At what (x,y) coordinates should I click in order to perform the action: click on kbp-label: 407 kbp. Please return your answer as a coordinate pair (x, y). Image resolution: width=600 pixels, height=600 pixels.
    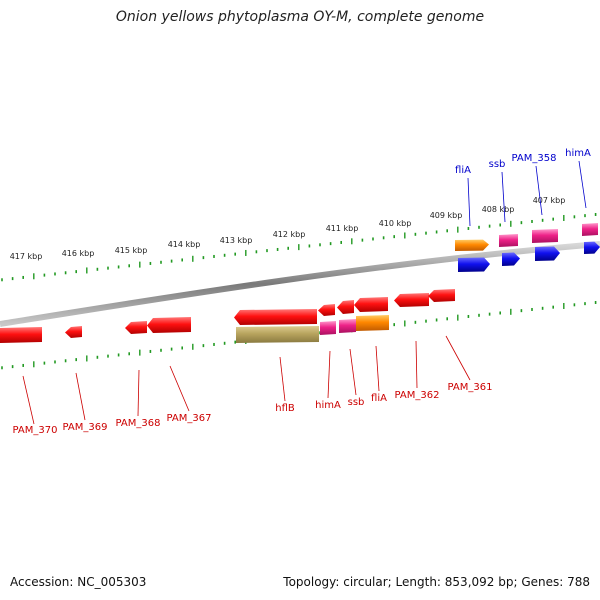
    Looking at the image, I should click on (549, 200).